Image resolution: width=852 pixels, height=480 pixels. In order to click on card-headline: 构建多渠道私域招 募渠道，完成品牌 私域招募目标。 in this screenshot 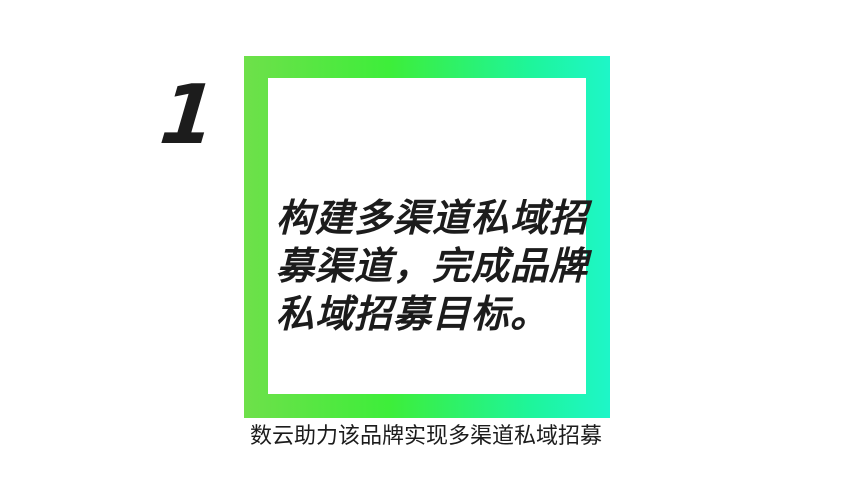, I will do `click(432, 266)`.